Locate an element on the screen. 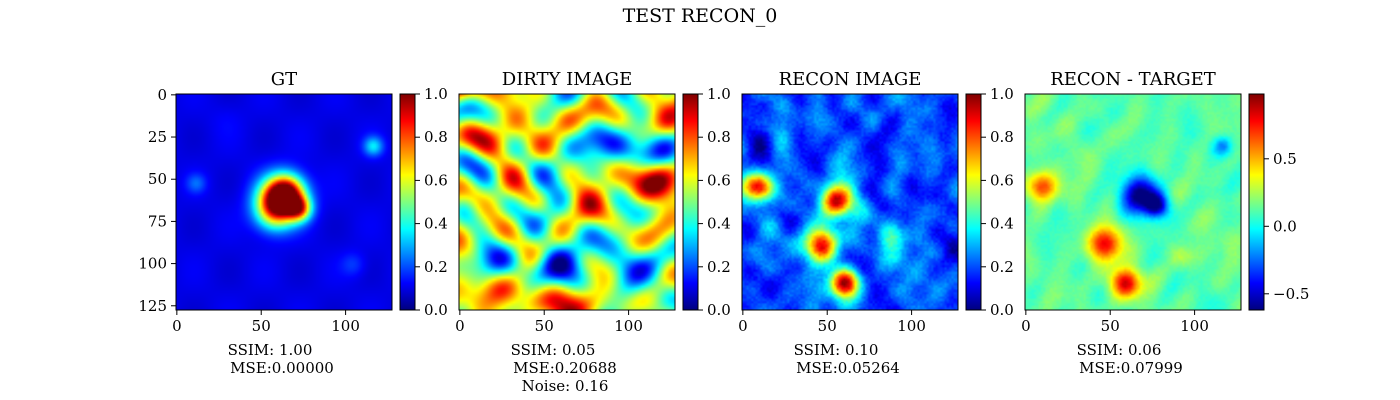  metric-label: MSE:0.07999 is located at coordinates (1131, 368).